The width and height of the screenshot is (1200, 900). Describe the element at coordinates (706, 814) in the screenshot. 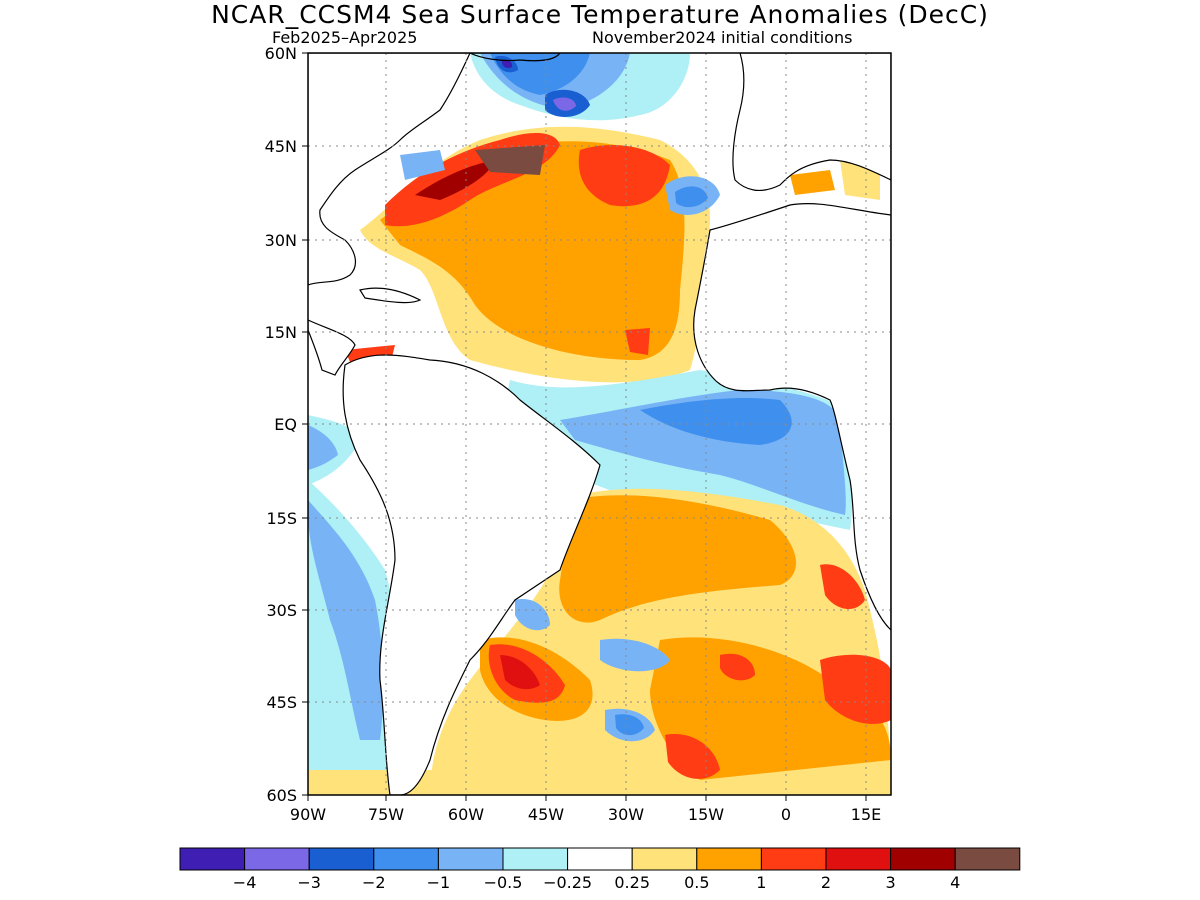

I see `lon-label: 15W` at that location.